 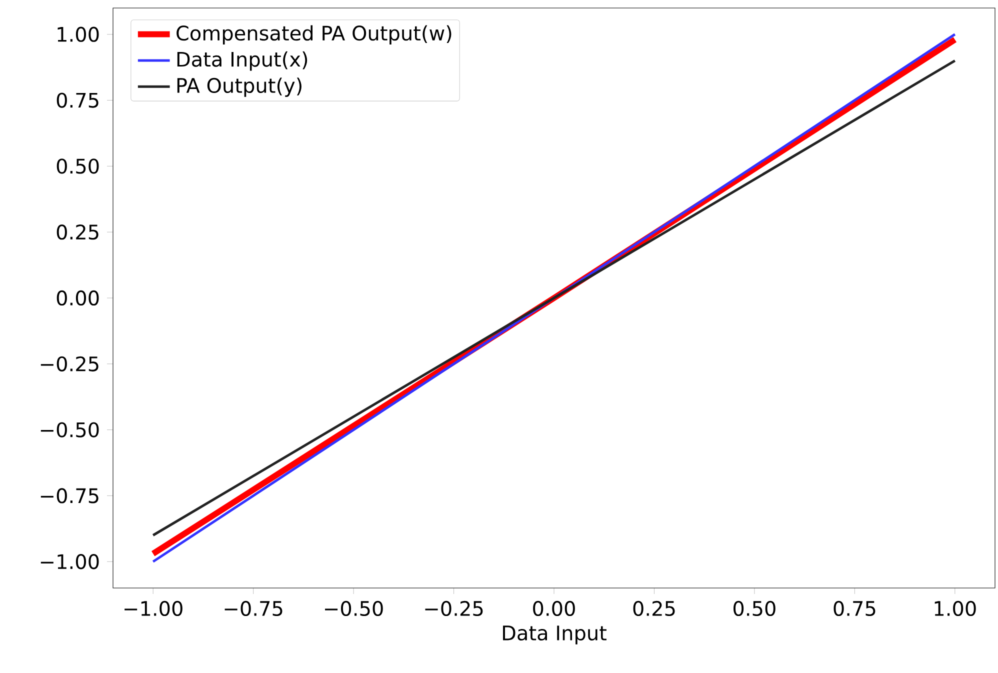 What do you see at coordinates (77, 100) in the screenshot?
I see `y-tick-label: 0.75` at bounding box center [77, 100].